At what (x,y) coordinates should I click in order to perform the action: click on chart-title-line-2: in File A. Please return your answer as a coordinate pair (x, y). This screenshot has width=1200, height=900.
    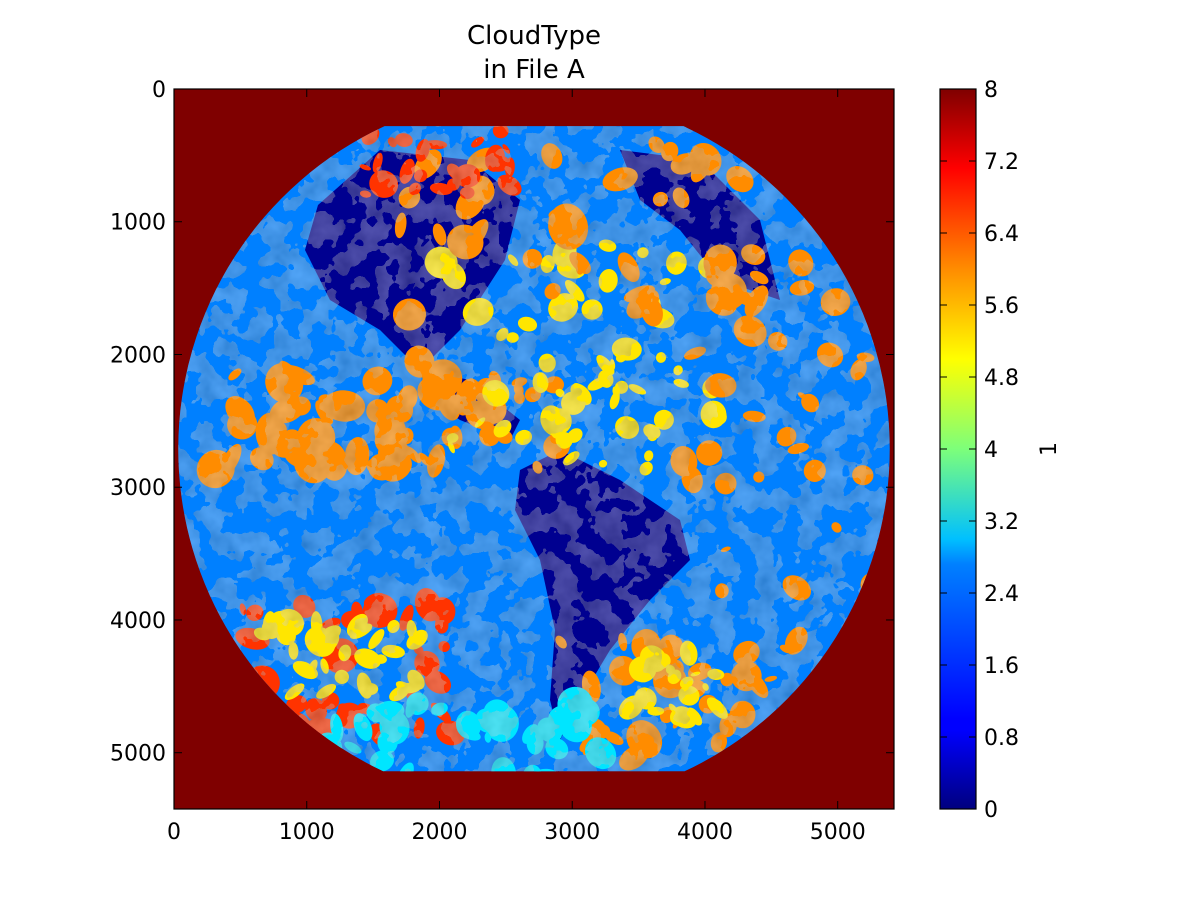
    Looking at the image, I should click on (534, 70).